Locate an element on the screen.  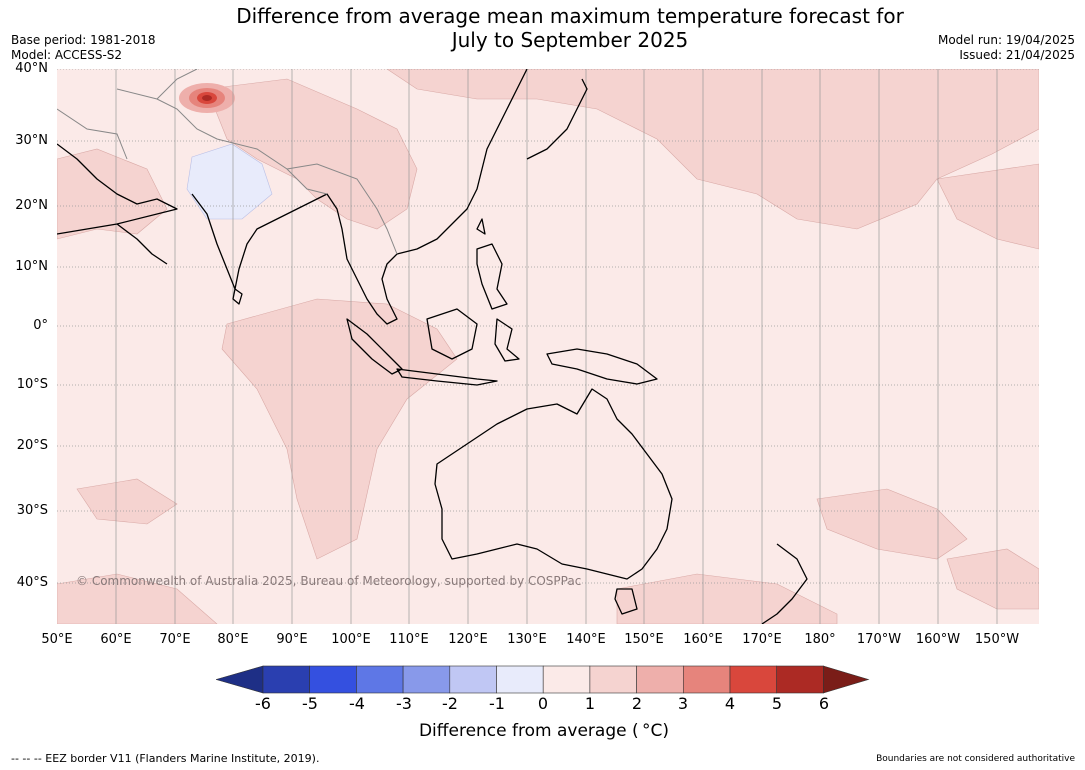
lon-label: 170°W is located at coordinates (879, 639).